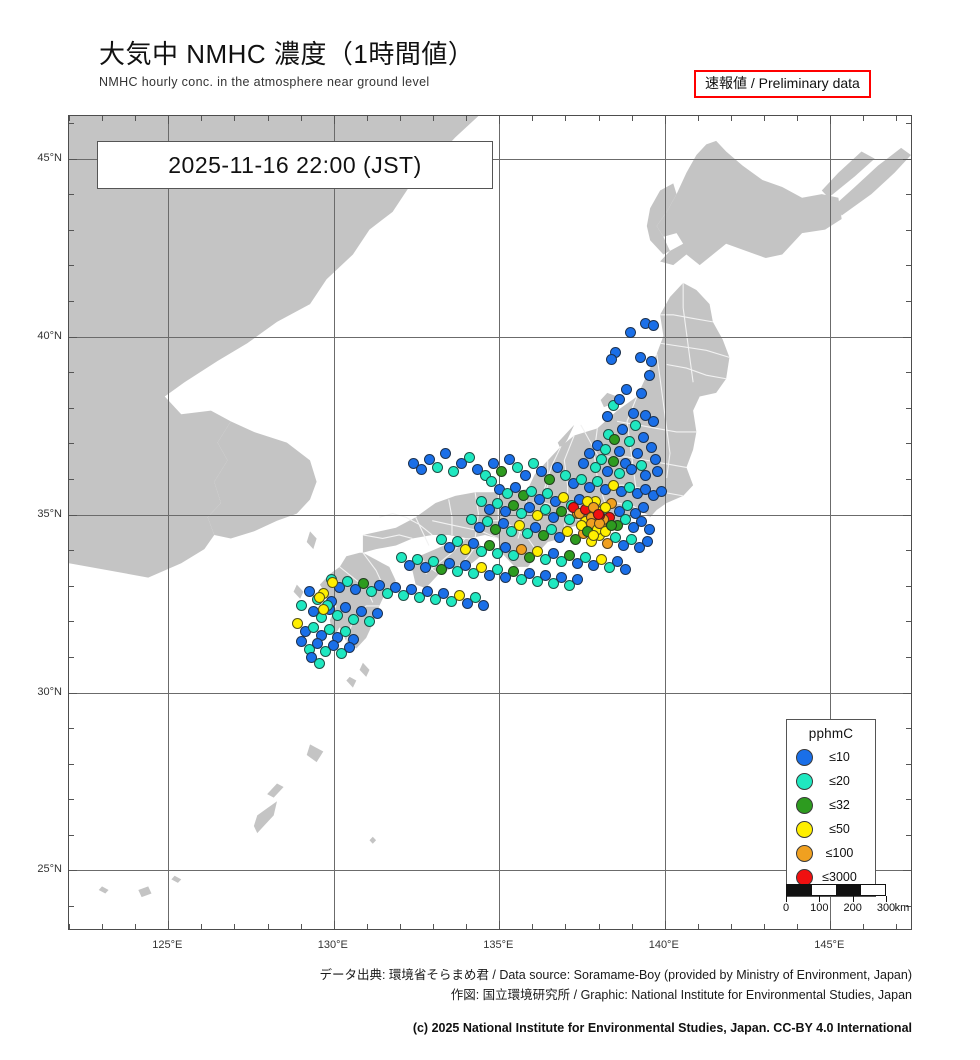 The width and height of the screenshot is (980, 1060). I want to click on legend-item-4: ≤100, so click(831, 853).